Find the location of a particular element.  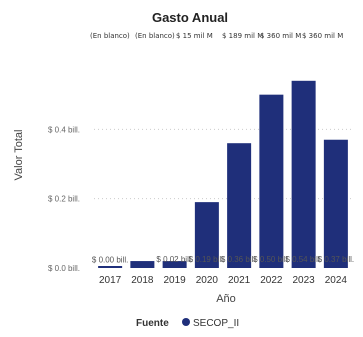

y-tick-label: $ 0.2 bill. is located at coordinates (64, 199).